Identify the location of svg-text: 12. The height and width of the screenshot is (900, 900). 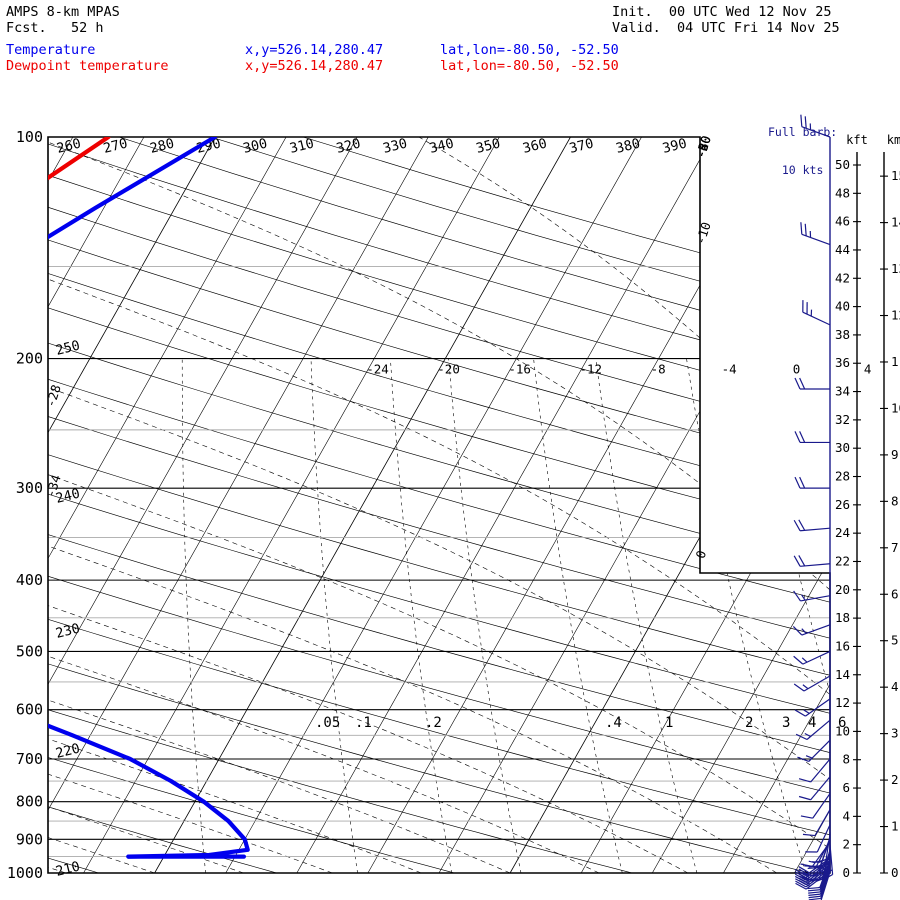
(842, 702).